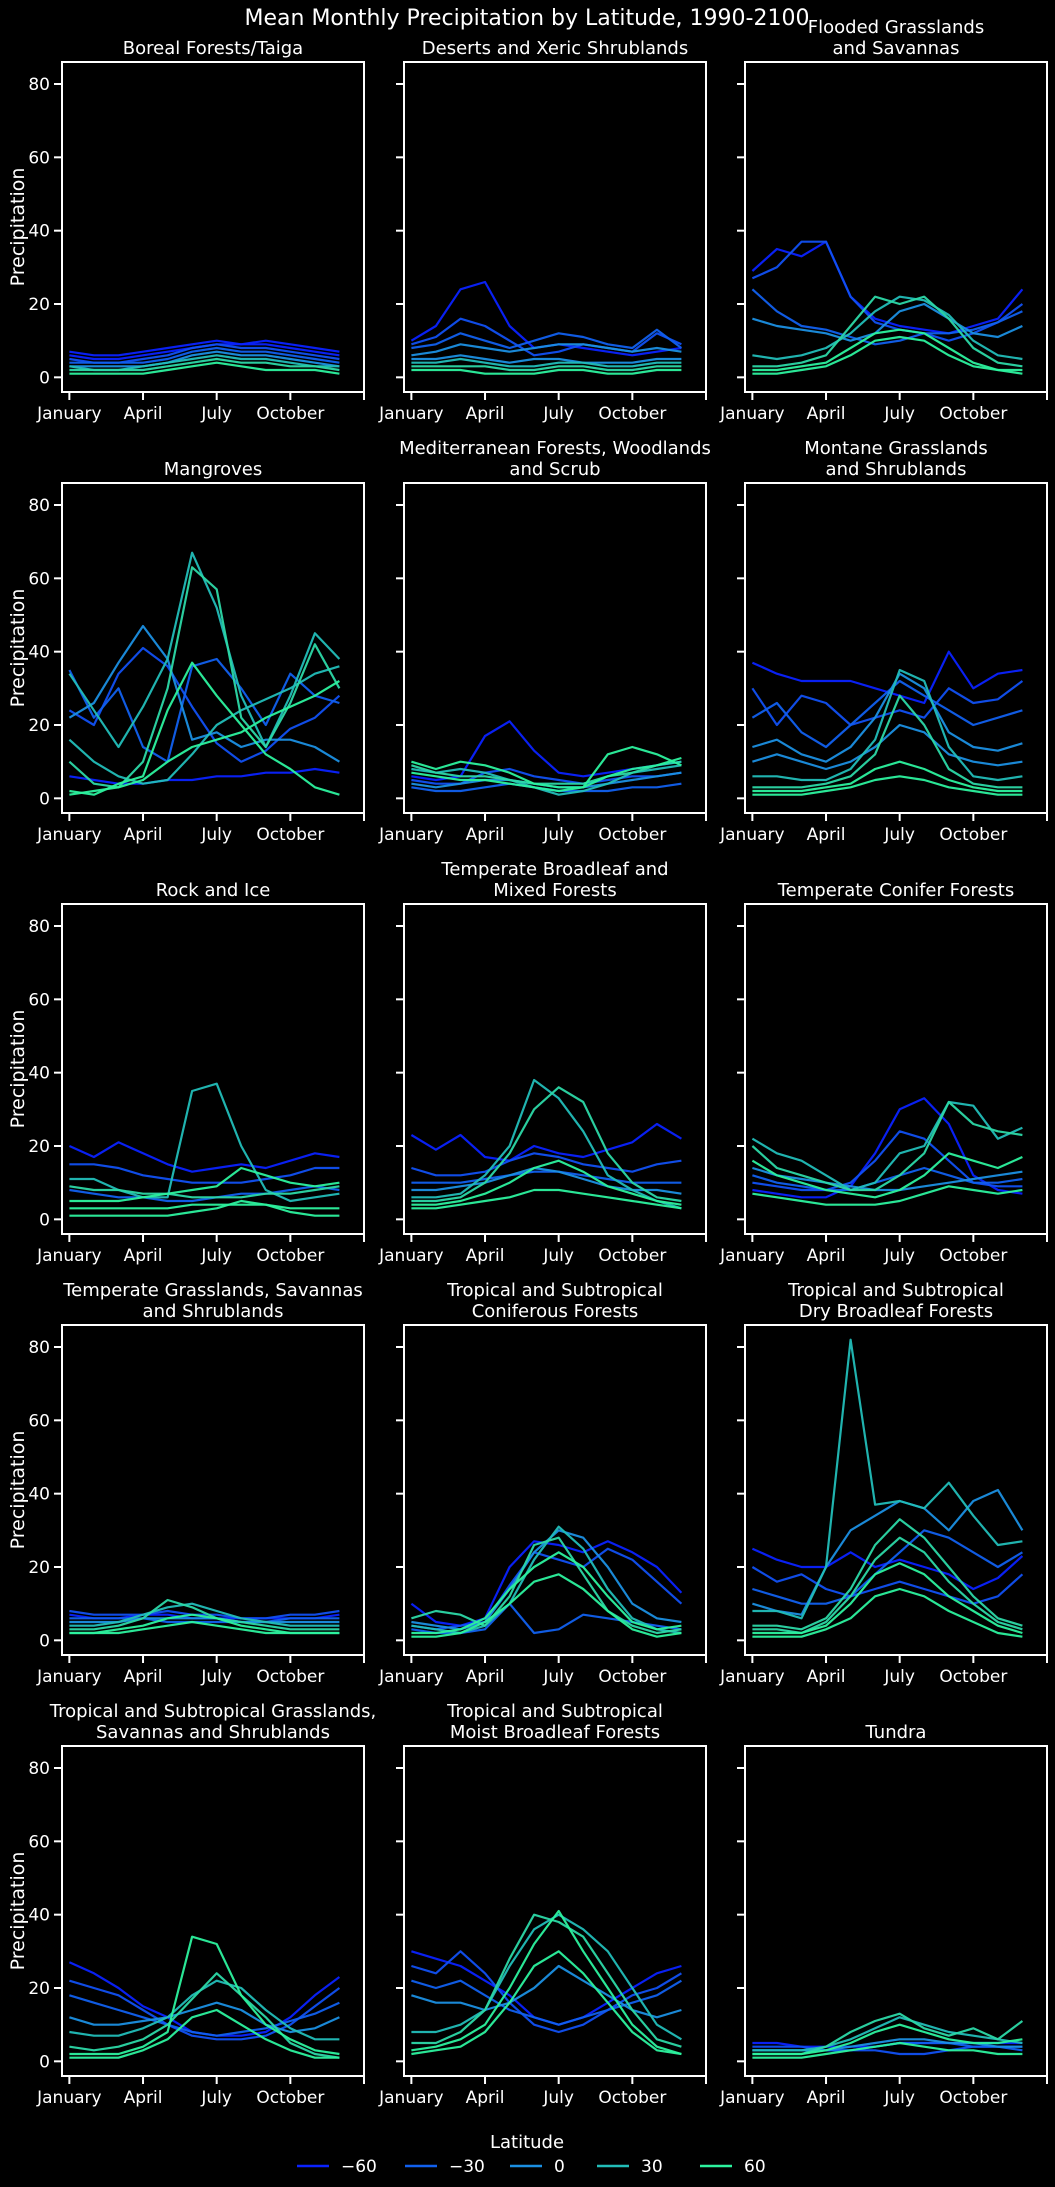 The width and height of the screenshot is (1055, 2187). I want to click on panel-title: Rock and Ice, so click(213, 890).